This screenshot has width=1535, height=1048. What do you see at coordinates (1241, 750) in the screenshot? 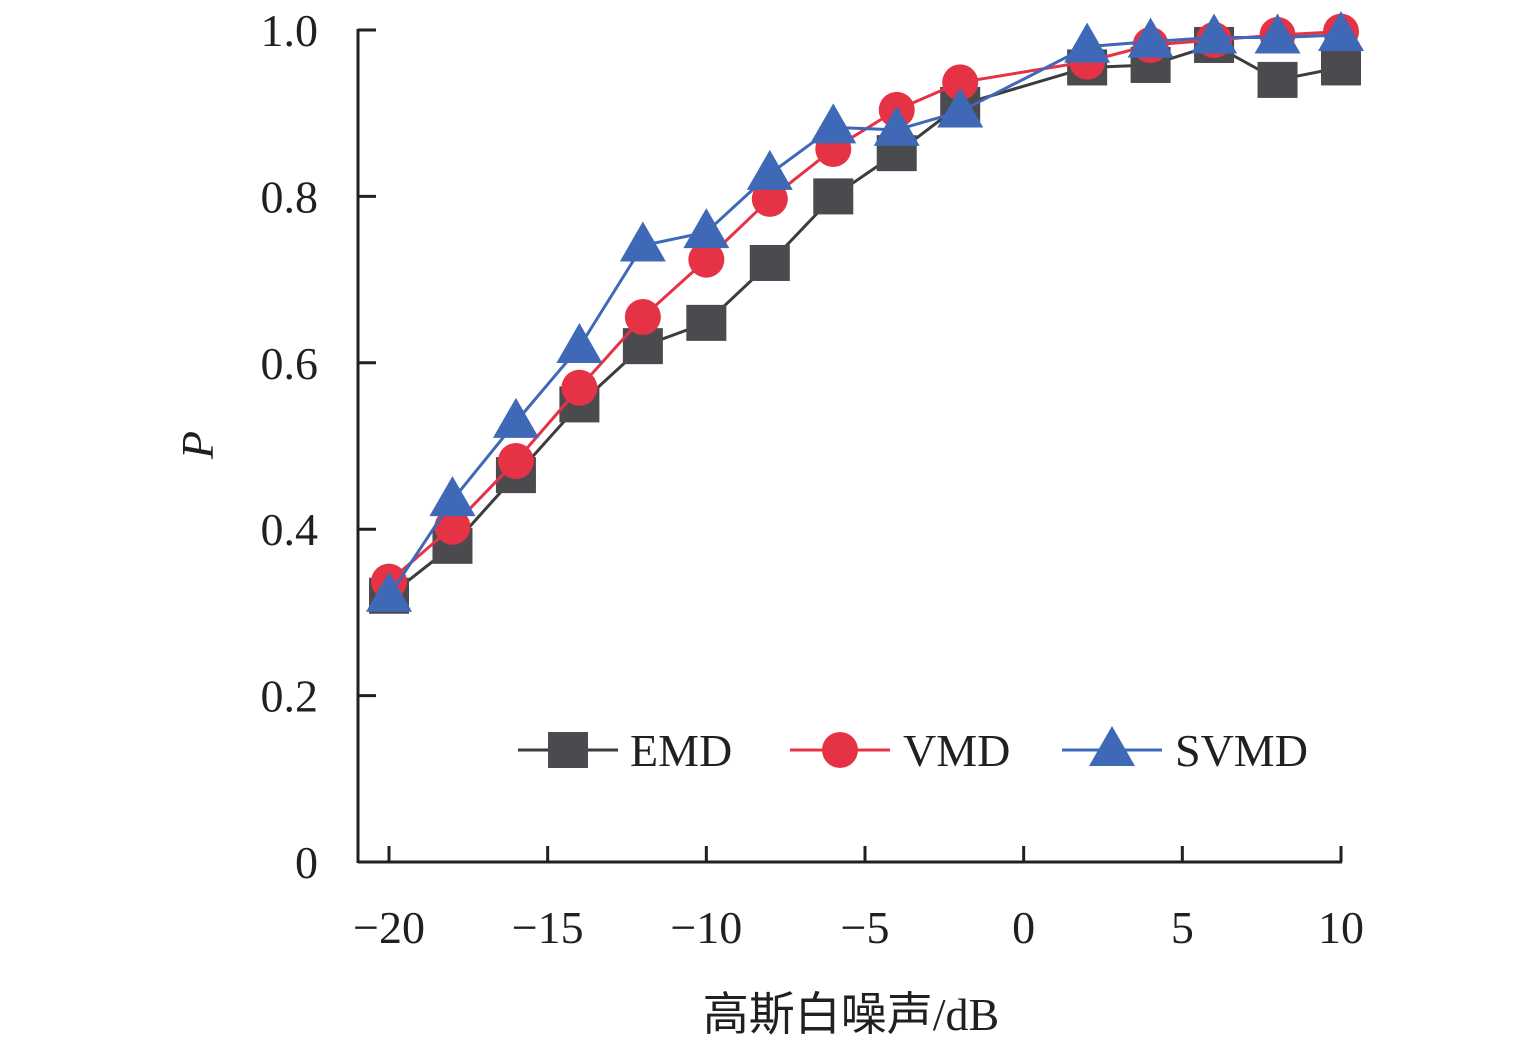
I see `legend-label: SVMD` at bounding box center [1241, 750].